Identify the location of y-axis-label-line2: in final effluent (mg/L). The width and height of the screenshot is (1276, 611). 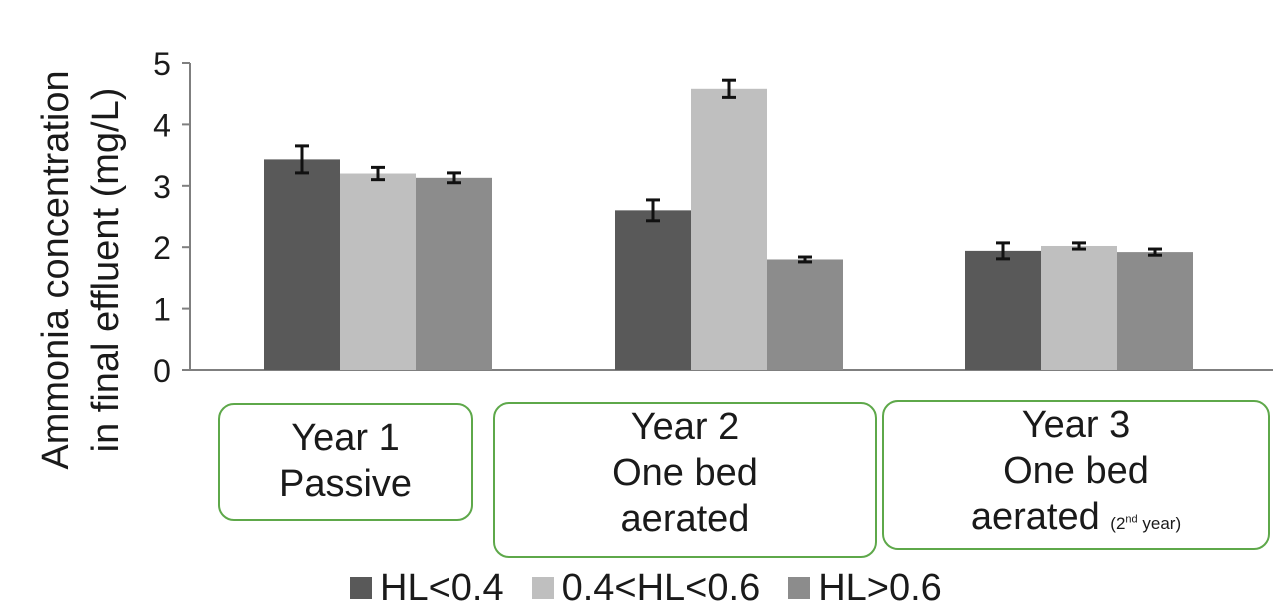
(106, 270).